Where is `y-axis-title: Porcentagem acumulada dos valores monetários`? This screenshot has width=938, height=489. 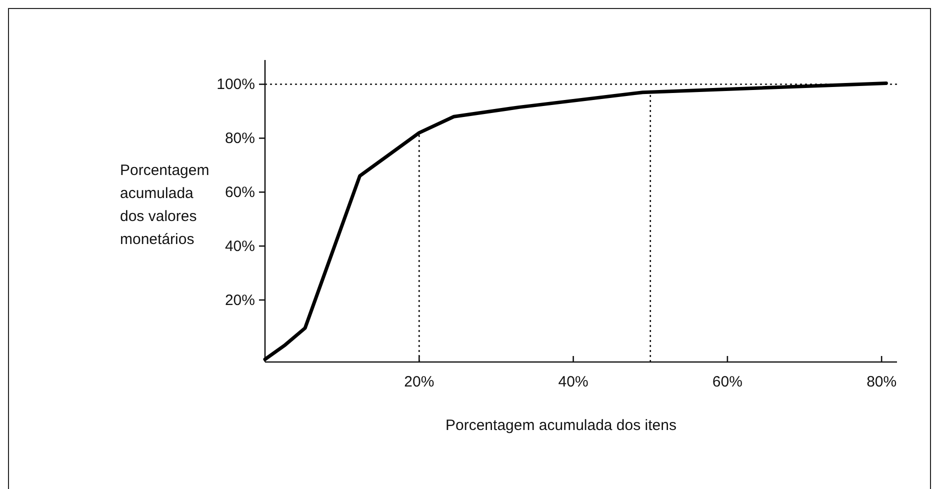 y-axis-title: Porcentagem acumulada dos valores monetários is located at coordinates (165, 205).